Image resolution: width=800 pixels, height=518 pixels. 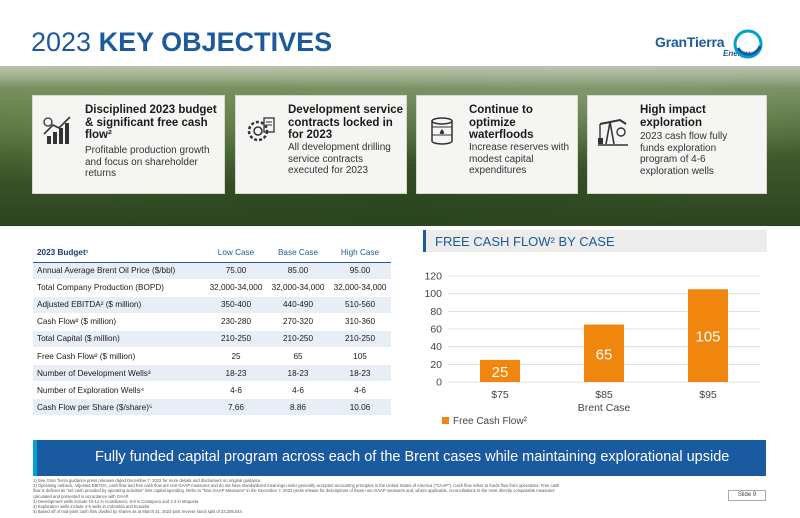 What do you see at coordinates (748, 44) in the screenshot?
I see `logo-ring-icon` at bounding box center [748, 44].